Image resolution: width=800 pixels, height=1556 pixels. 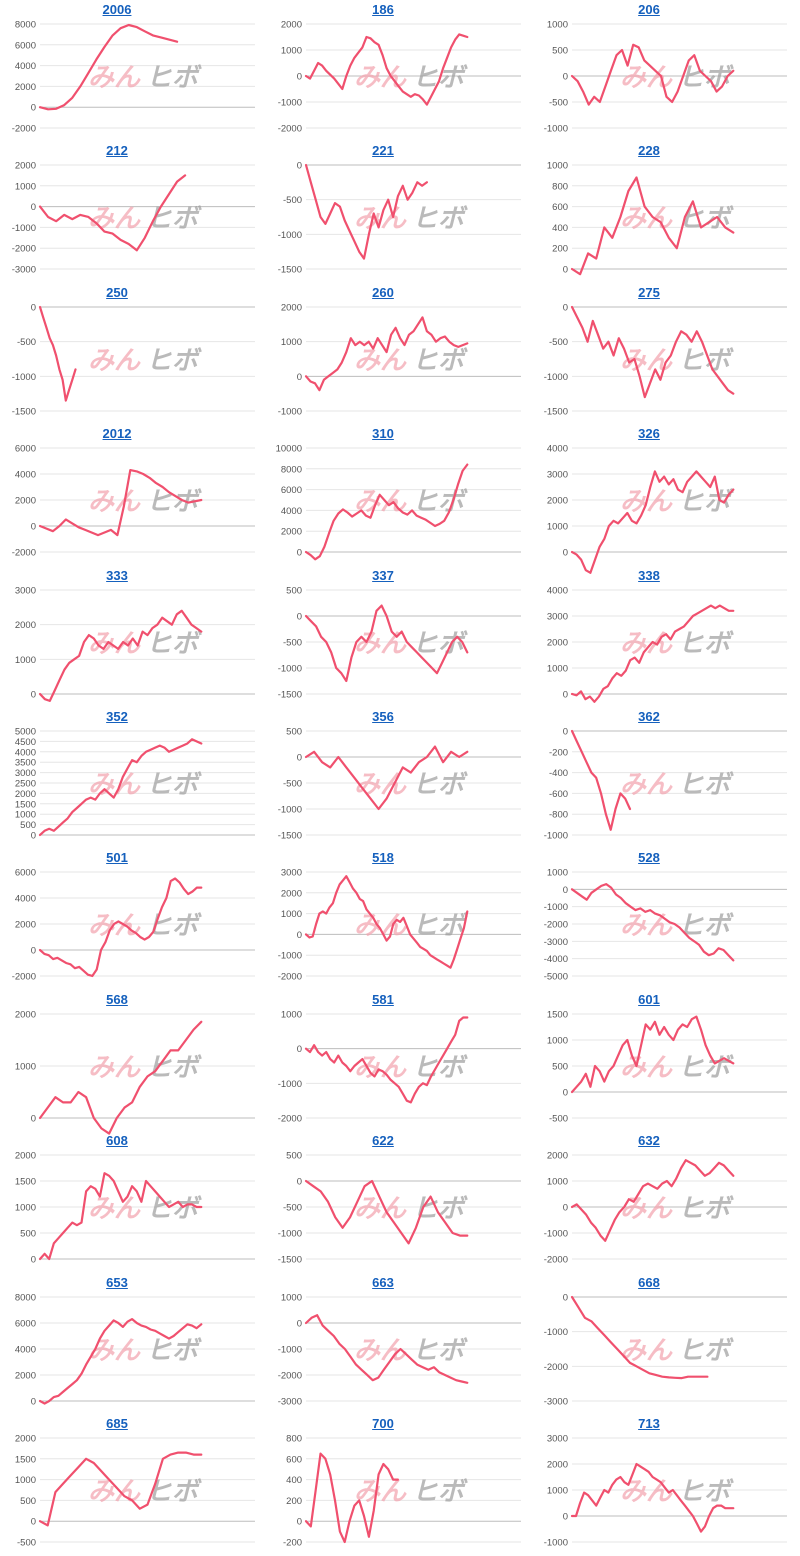 What do you see at coordinates (649, 999) in the screenshot?
I see `chart-title-link: 601` at bounding box center [649, 999].